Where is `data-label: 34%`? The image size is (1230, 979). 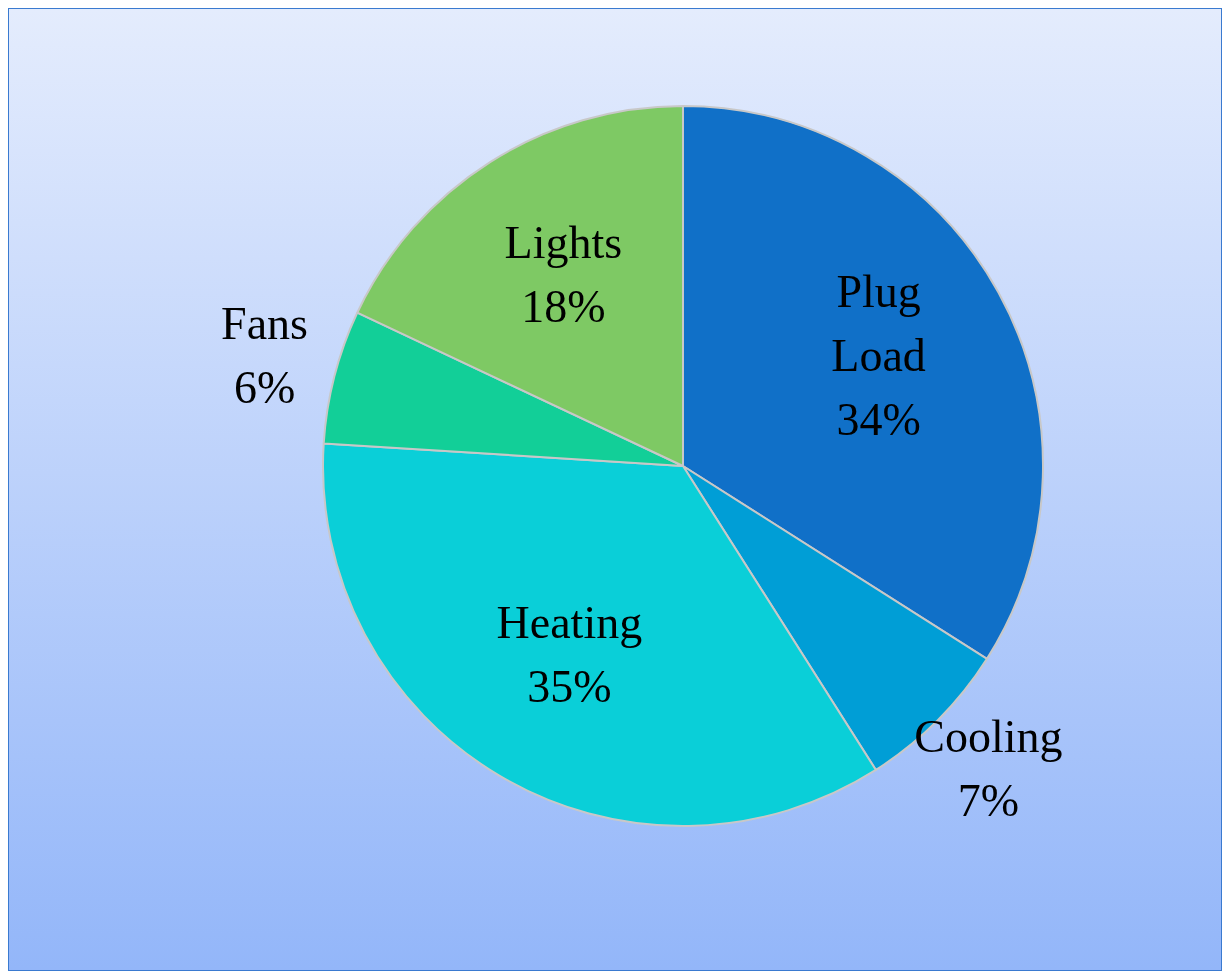
data-label: 34% is located at coordinates (878, 419).